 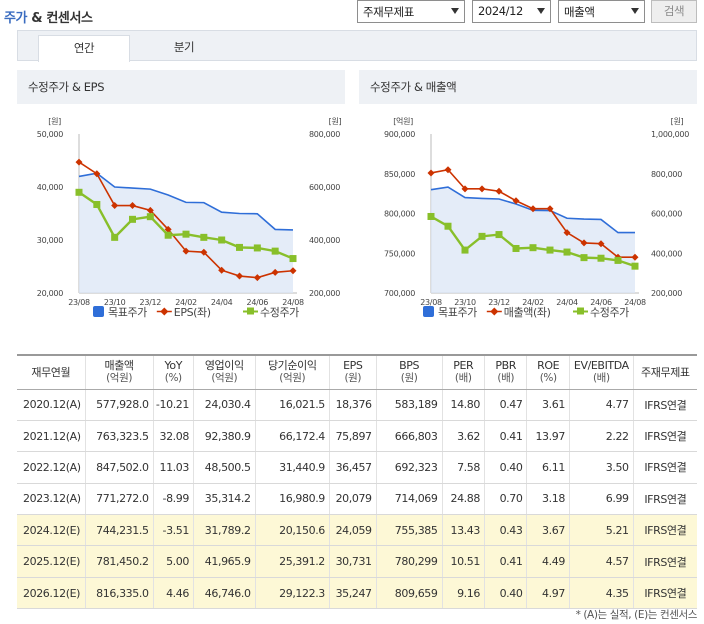 What do you see at coordinates (505, 593) in the screenshot?
I see `table-cell: 0.40` at bounding box center [505, 593].